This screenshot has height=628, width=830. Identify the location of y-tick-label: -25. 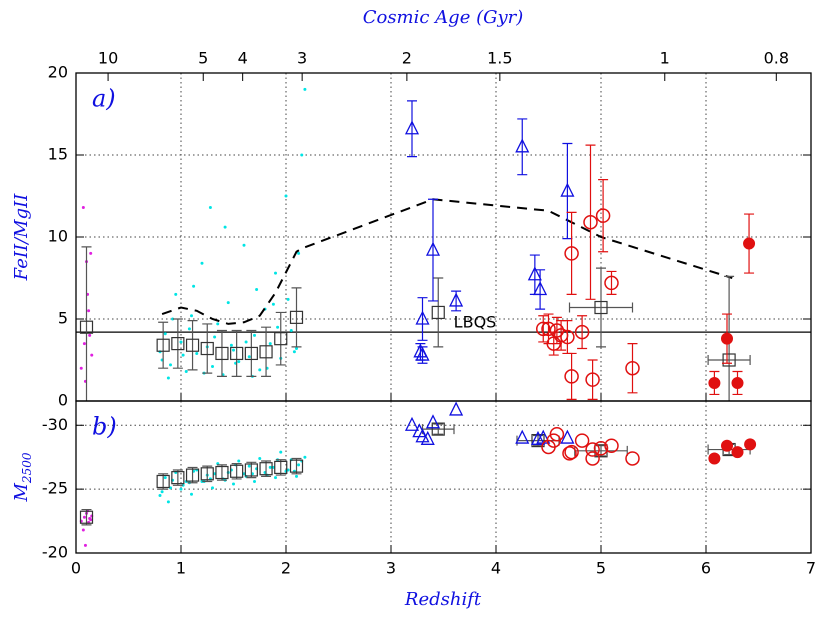
(55, 488).